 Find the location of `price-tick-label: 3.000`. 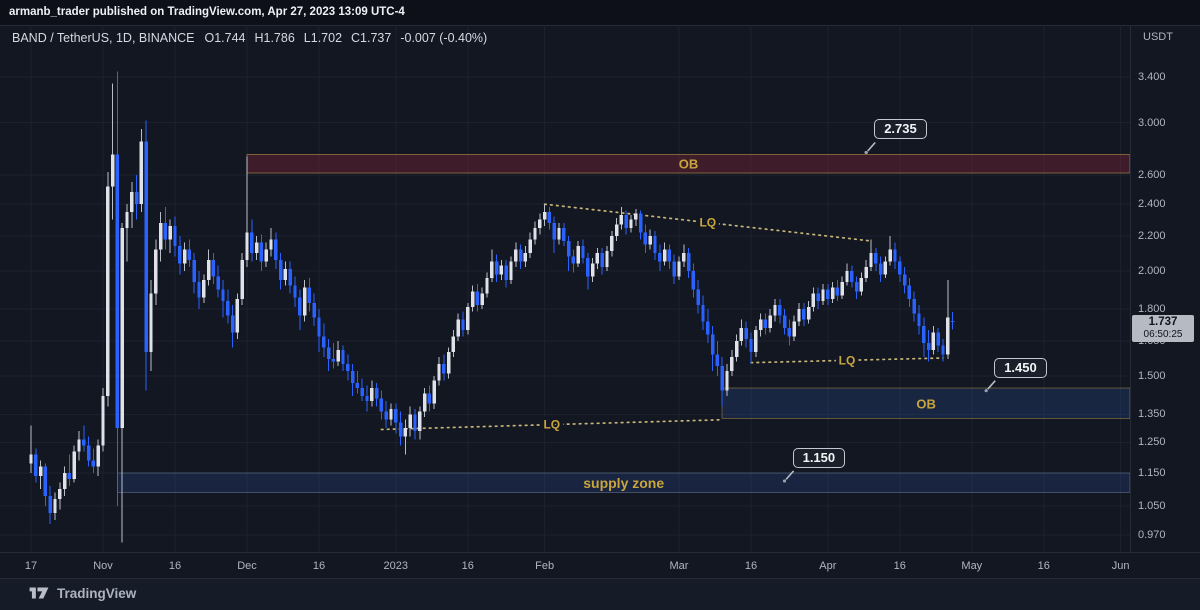

price-tick-label: 3.000 is located at coordinates (1152, 122).